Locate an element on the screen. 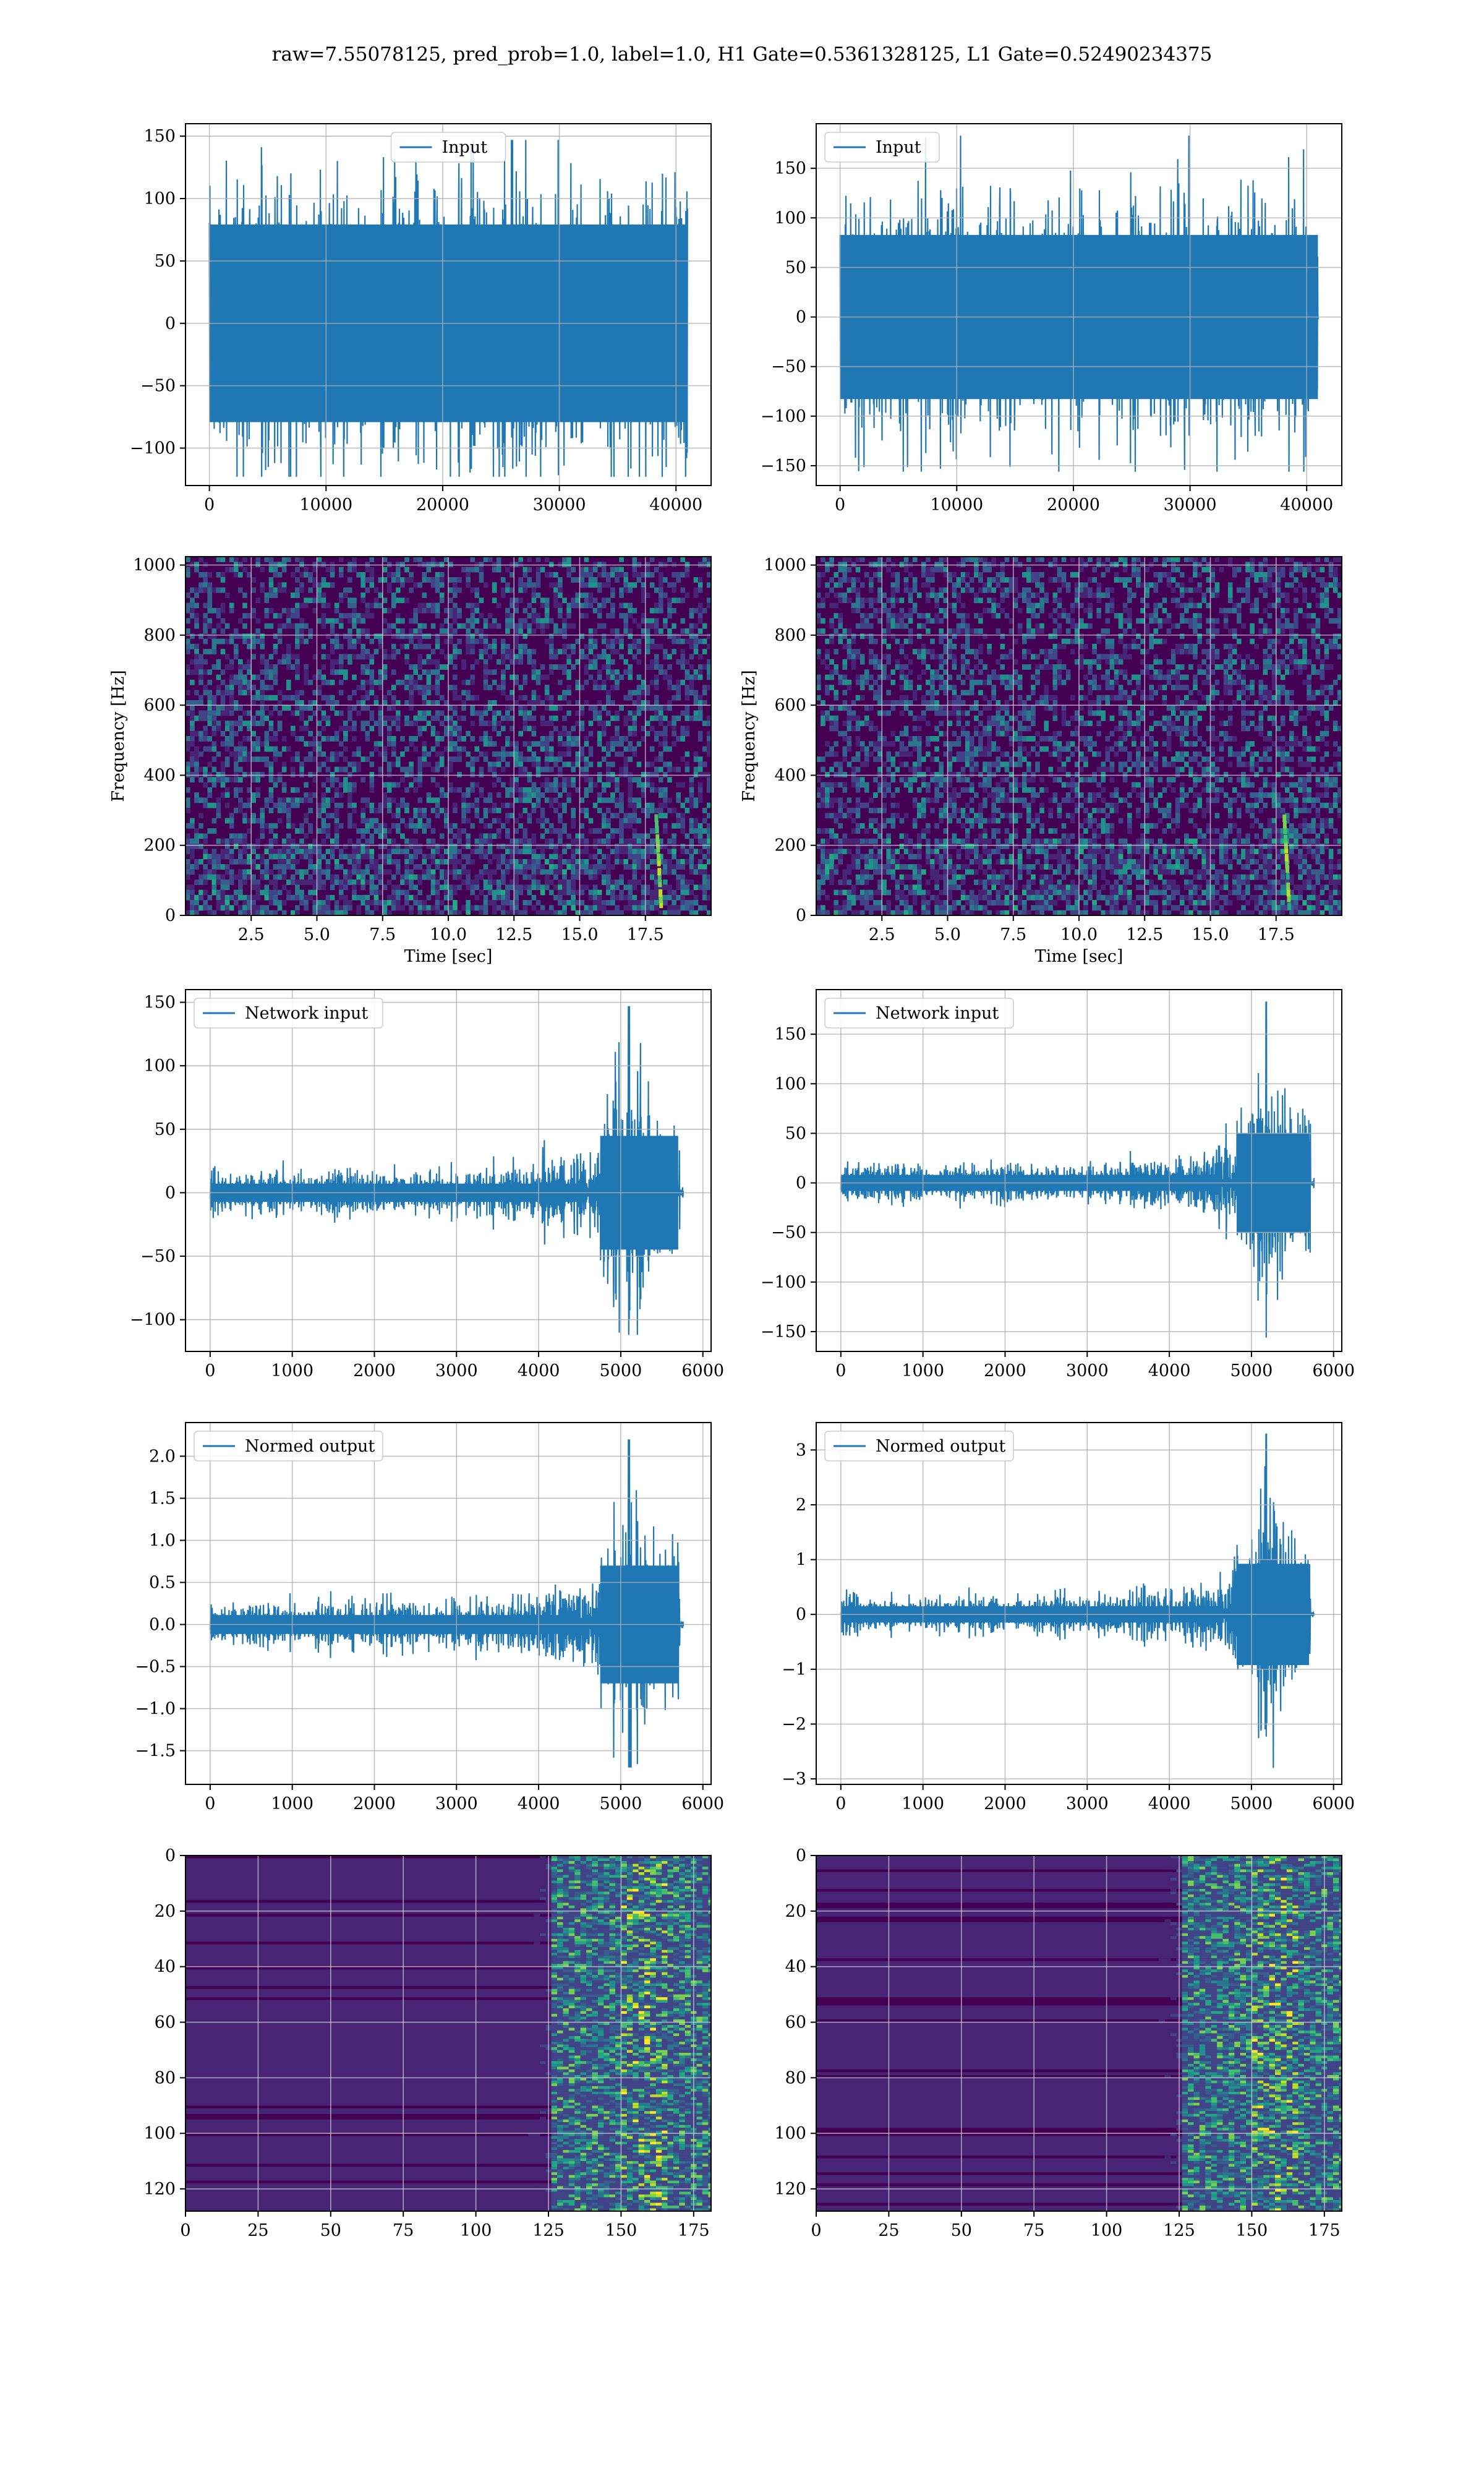 This screenshot has width=1484, height=2474. y-tick-label: 1.0 is located at coordinates (162, 1540).